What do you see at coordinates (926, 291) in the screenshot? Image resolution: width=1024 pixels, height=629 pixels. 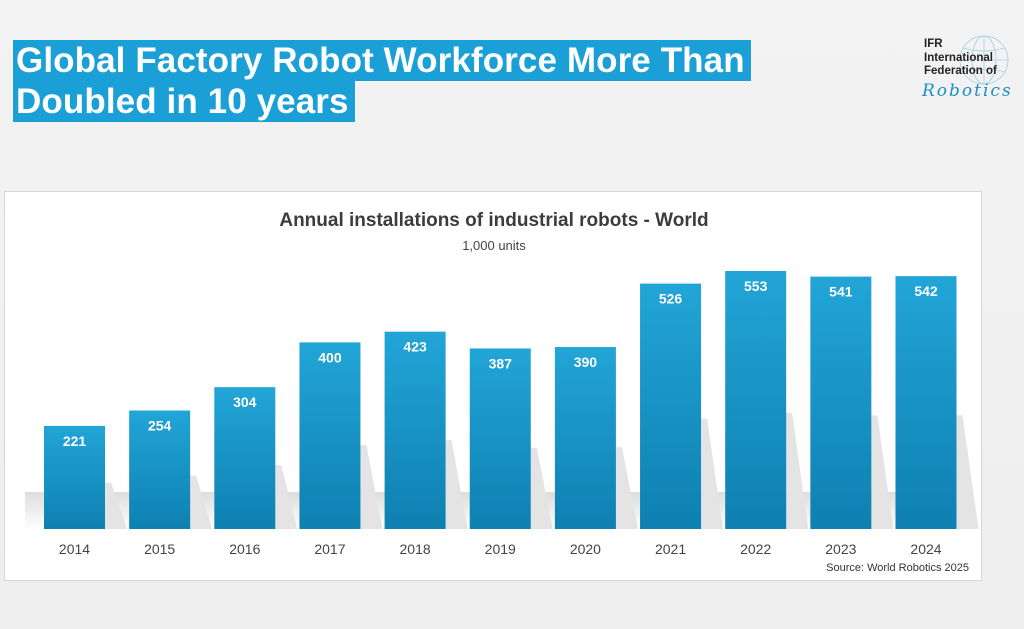 I see `data-label: 542` at bounding box center [926, 291].